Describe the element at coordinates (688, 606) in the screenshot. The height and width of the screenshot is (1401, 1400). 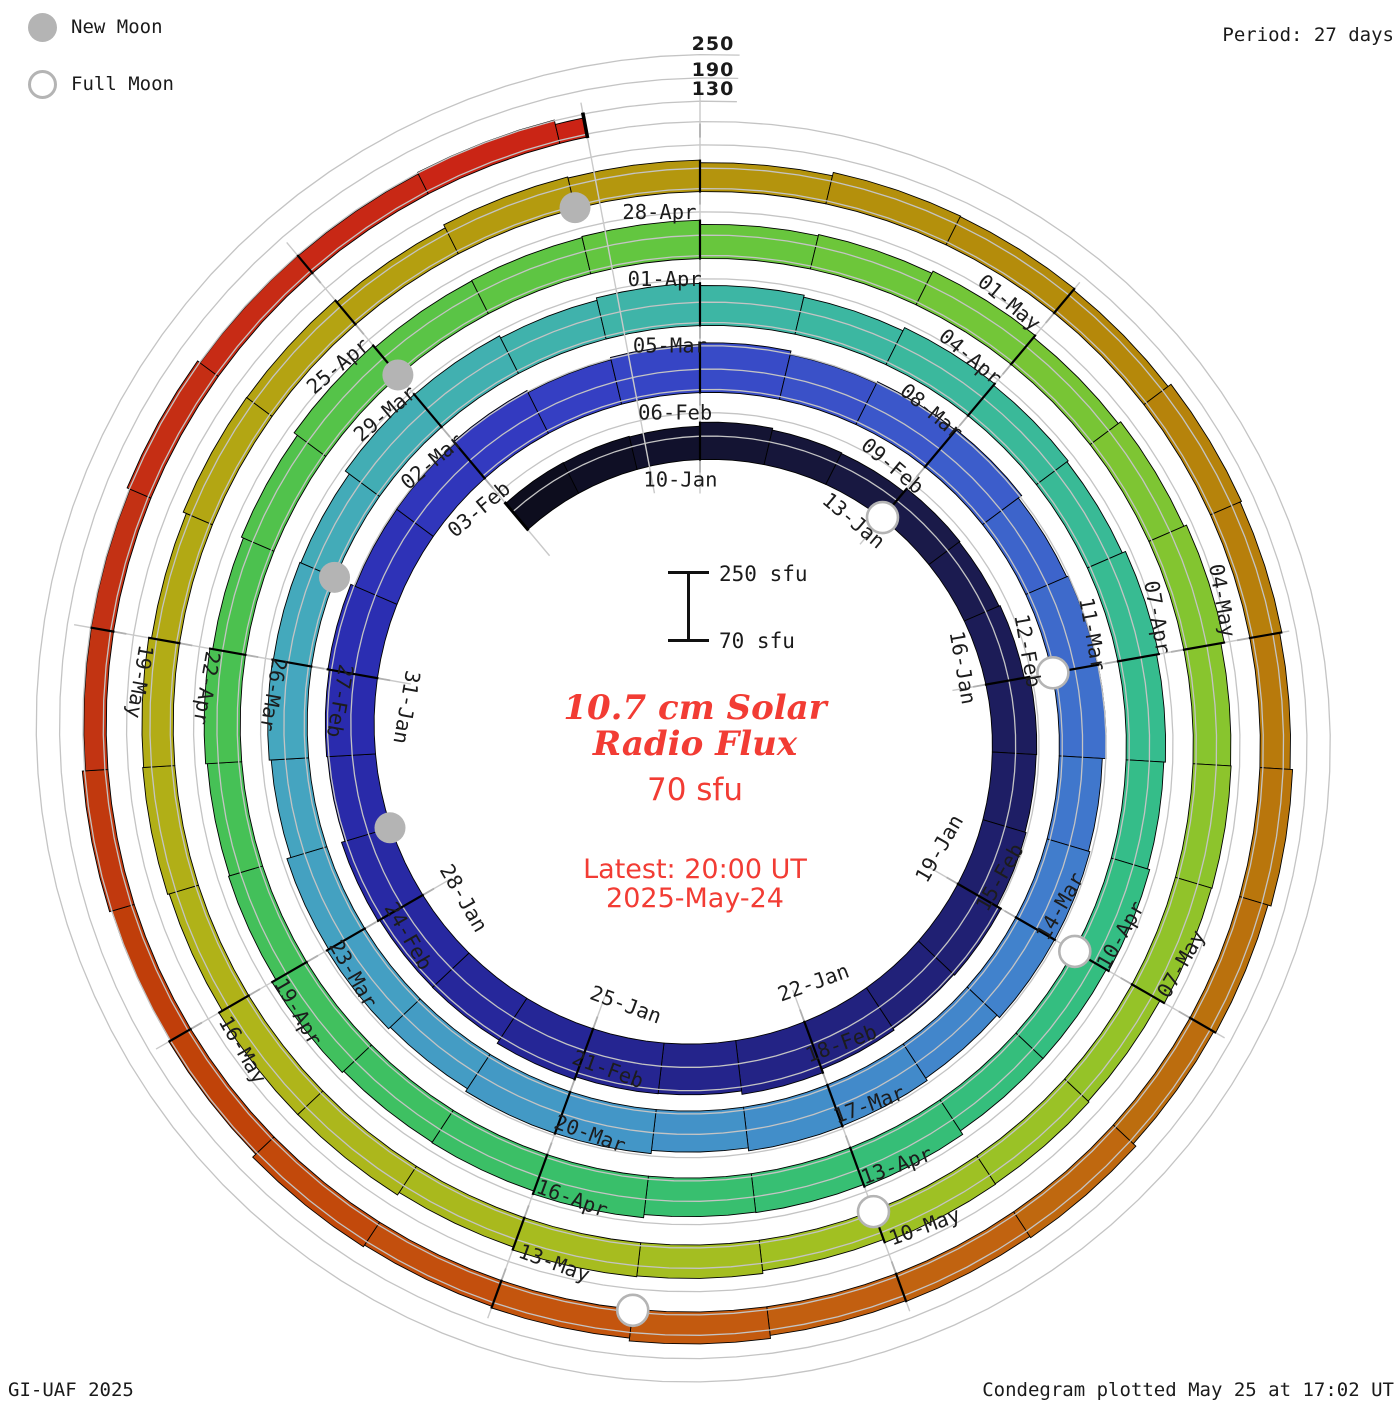
I see `scale-bar-stem` at that location.